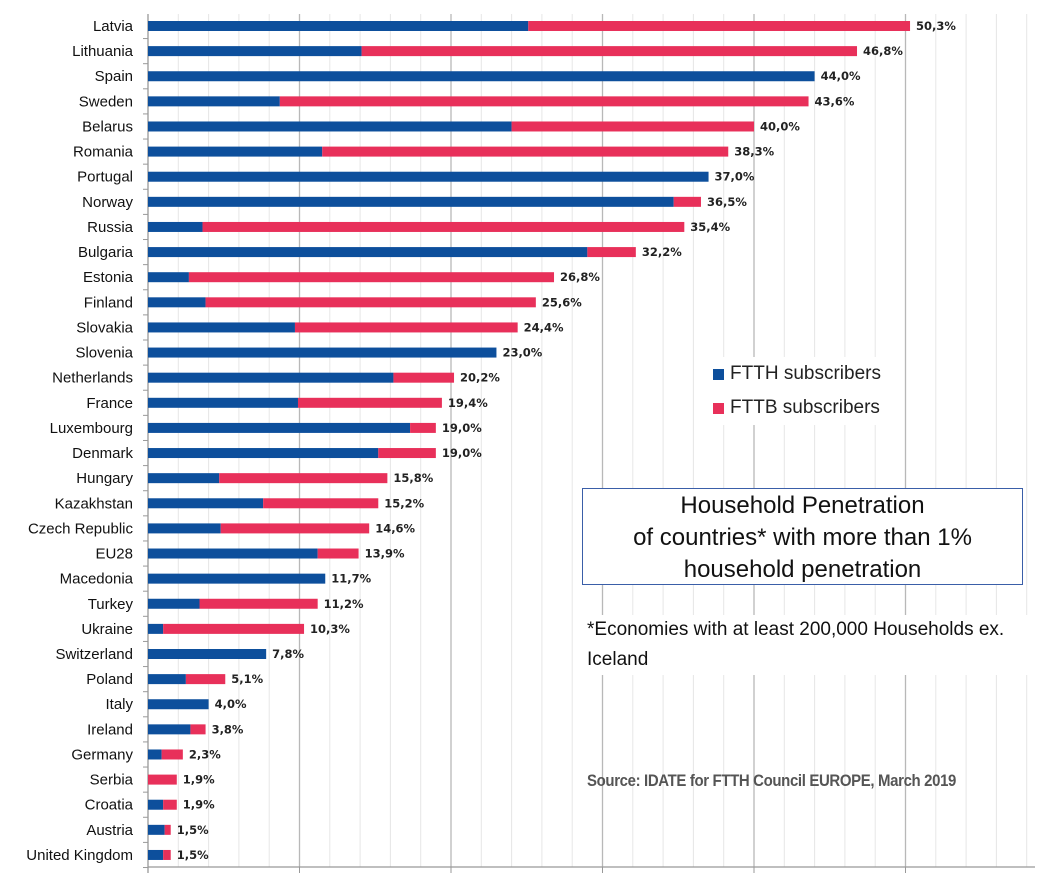 This screenshot has width=1039, height=881. What do you see at coordinates (780, 126) in the screenshot?
I see `data-label: 40,0%` at bounding box center [780, 126].